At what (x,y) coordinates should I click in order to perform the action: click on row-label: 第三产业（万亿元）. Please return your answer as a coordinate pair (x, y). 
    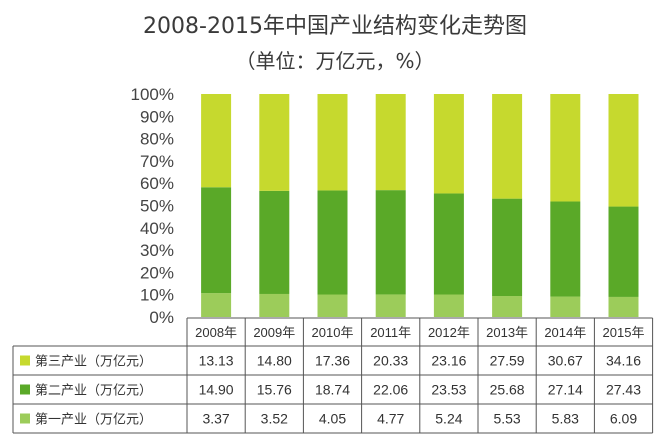
    Looking at the image, I should click on (93, 362).